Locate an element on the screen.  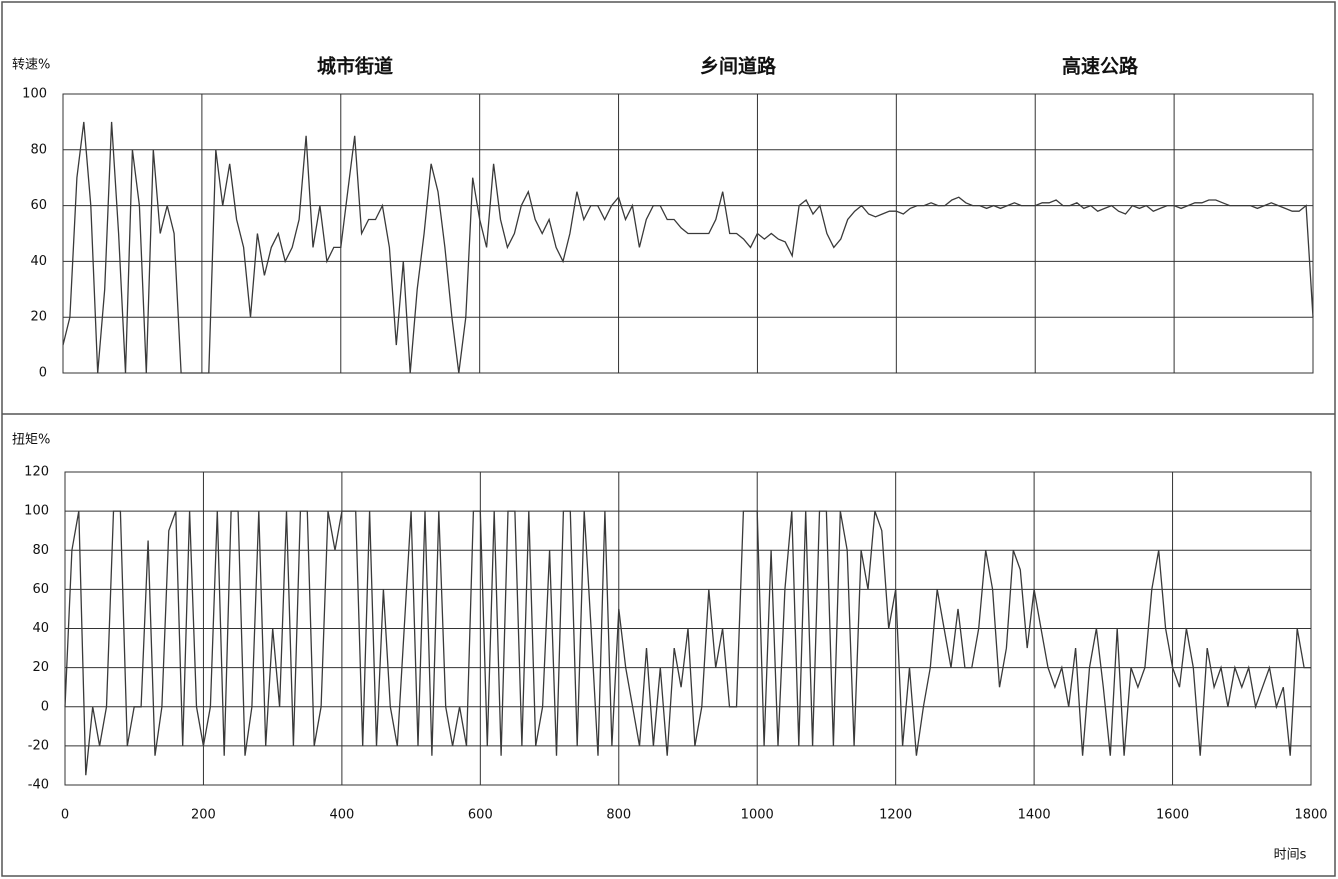
x-tick-label: 1400 is located at coordinates (1034, 815).